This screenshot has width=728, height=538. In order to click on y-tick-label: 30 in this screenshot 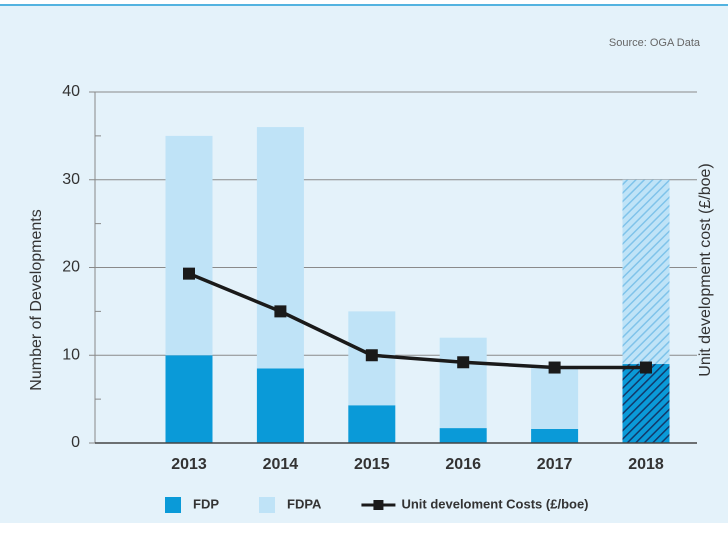, I will do `click(71, 179)`.